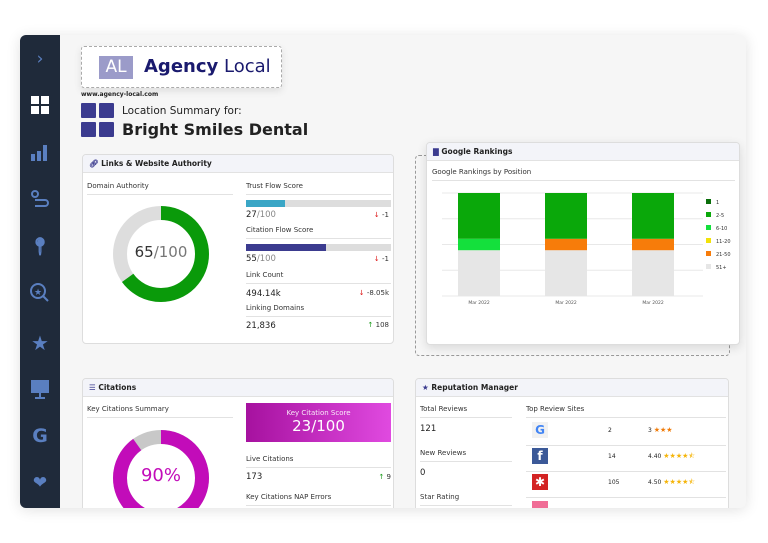 Image resolution: width=768 pixels, height=543 pixels. I want to click on card-title: Google Rankings, so click(477, 151).